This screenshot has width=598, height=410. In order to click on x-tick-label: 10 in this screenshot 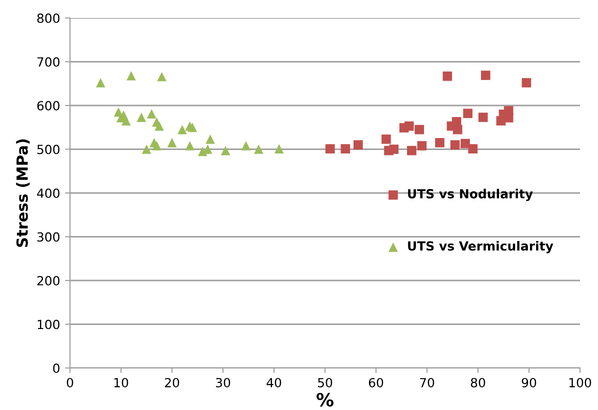, I will do `click(121, 383)`.